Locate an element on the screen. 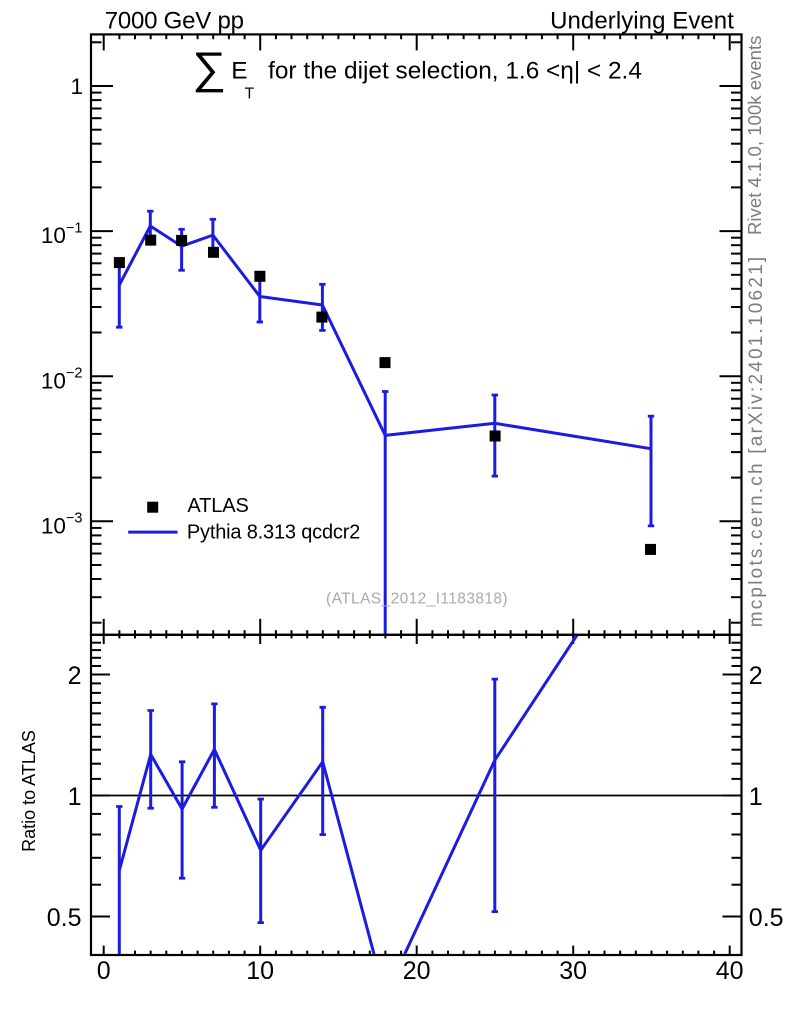 Image resolution: width=786 pixels, height=1024 pixels. svg-text: Pythia 8.313 qcdcr2 is located at coordinates (273, 532).